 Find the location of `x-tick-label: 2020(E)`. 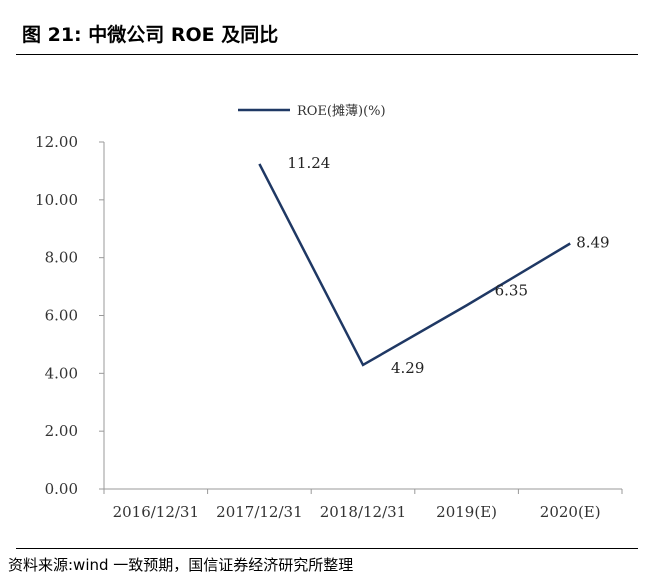

x-tick-label: 2020(E) is located at coordinates (570, 512).